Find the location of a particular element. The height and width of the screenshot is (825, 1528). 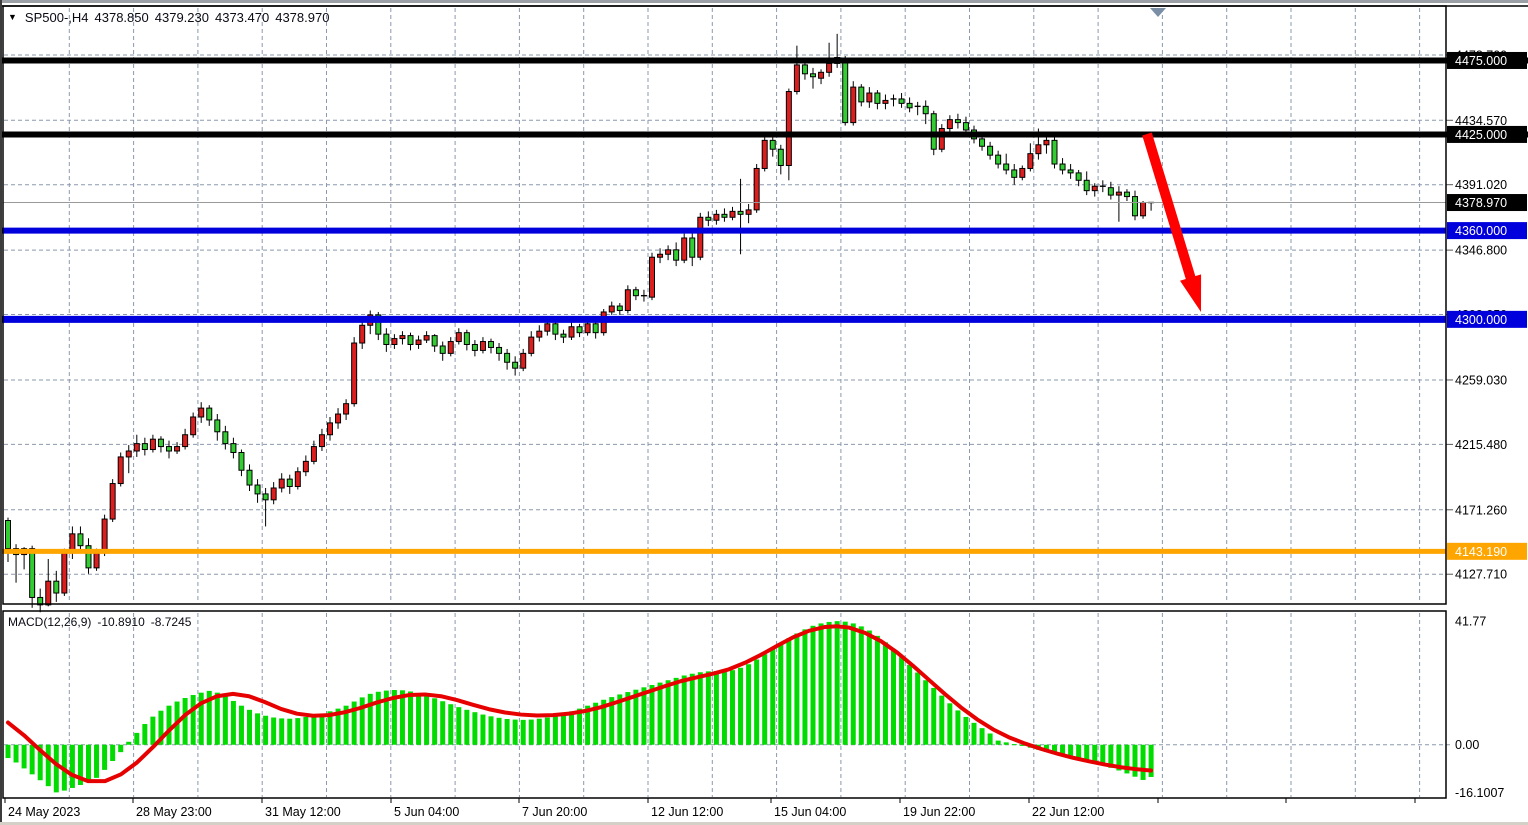

ohlc-open: 4378.850 is located at coordinates (121, 17).